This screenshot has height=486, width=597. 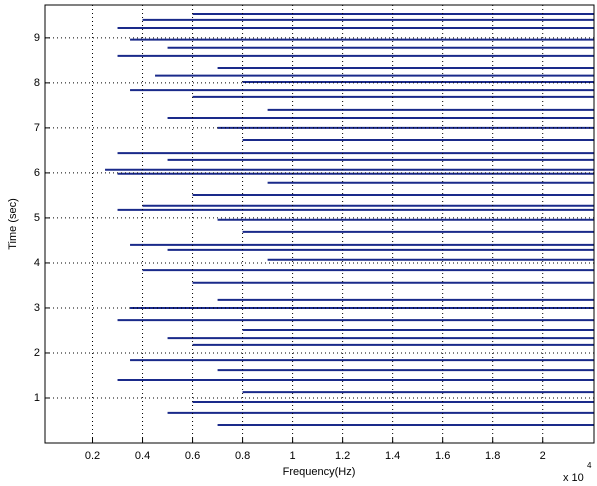 I want to click on x-exponent-base: x 10, so click(x=573, y=478).